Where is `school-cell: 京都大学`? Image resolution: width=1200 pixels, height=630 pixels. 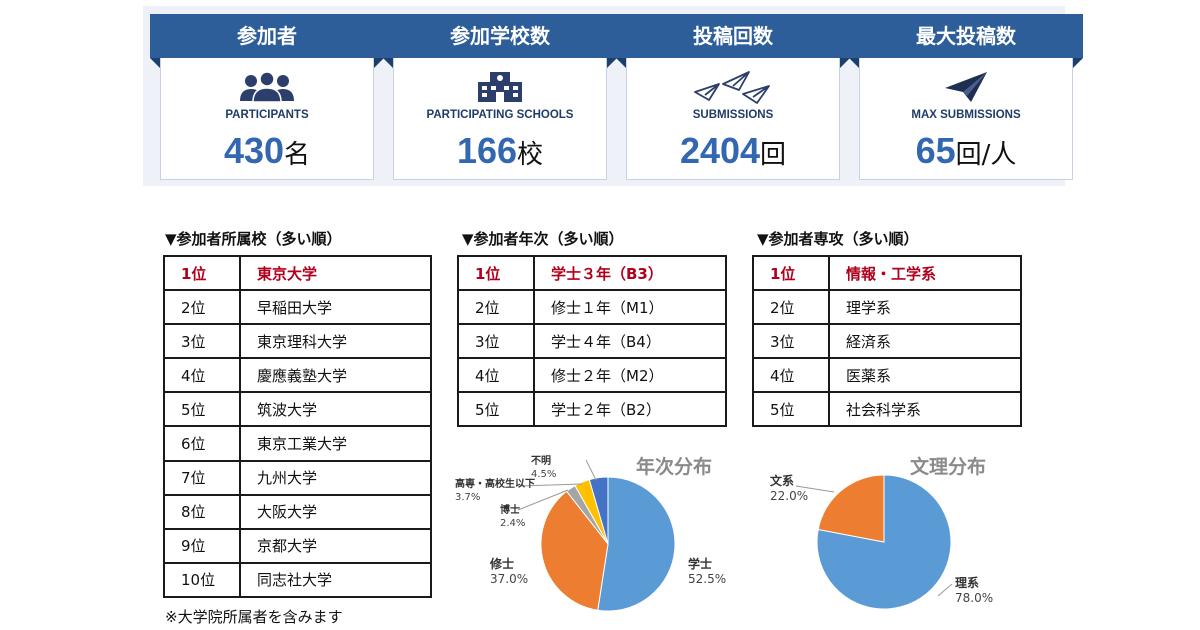
school-cell: 京都大学 is located at coordinates (335, 545).